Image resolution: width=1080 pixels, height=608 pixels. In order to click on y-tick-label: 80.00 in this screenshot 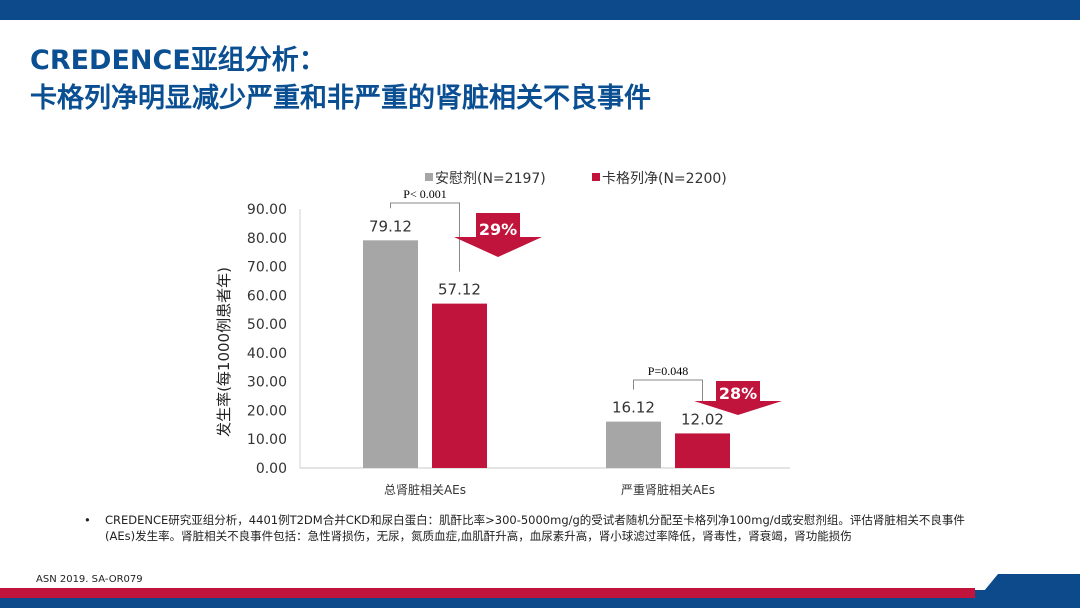, I will do `click(267, 239)`.